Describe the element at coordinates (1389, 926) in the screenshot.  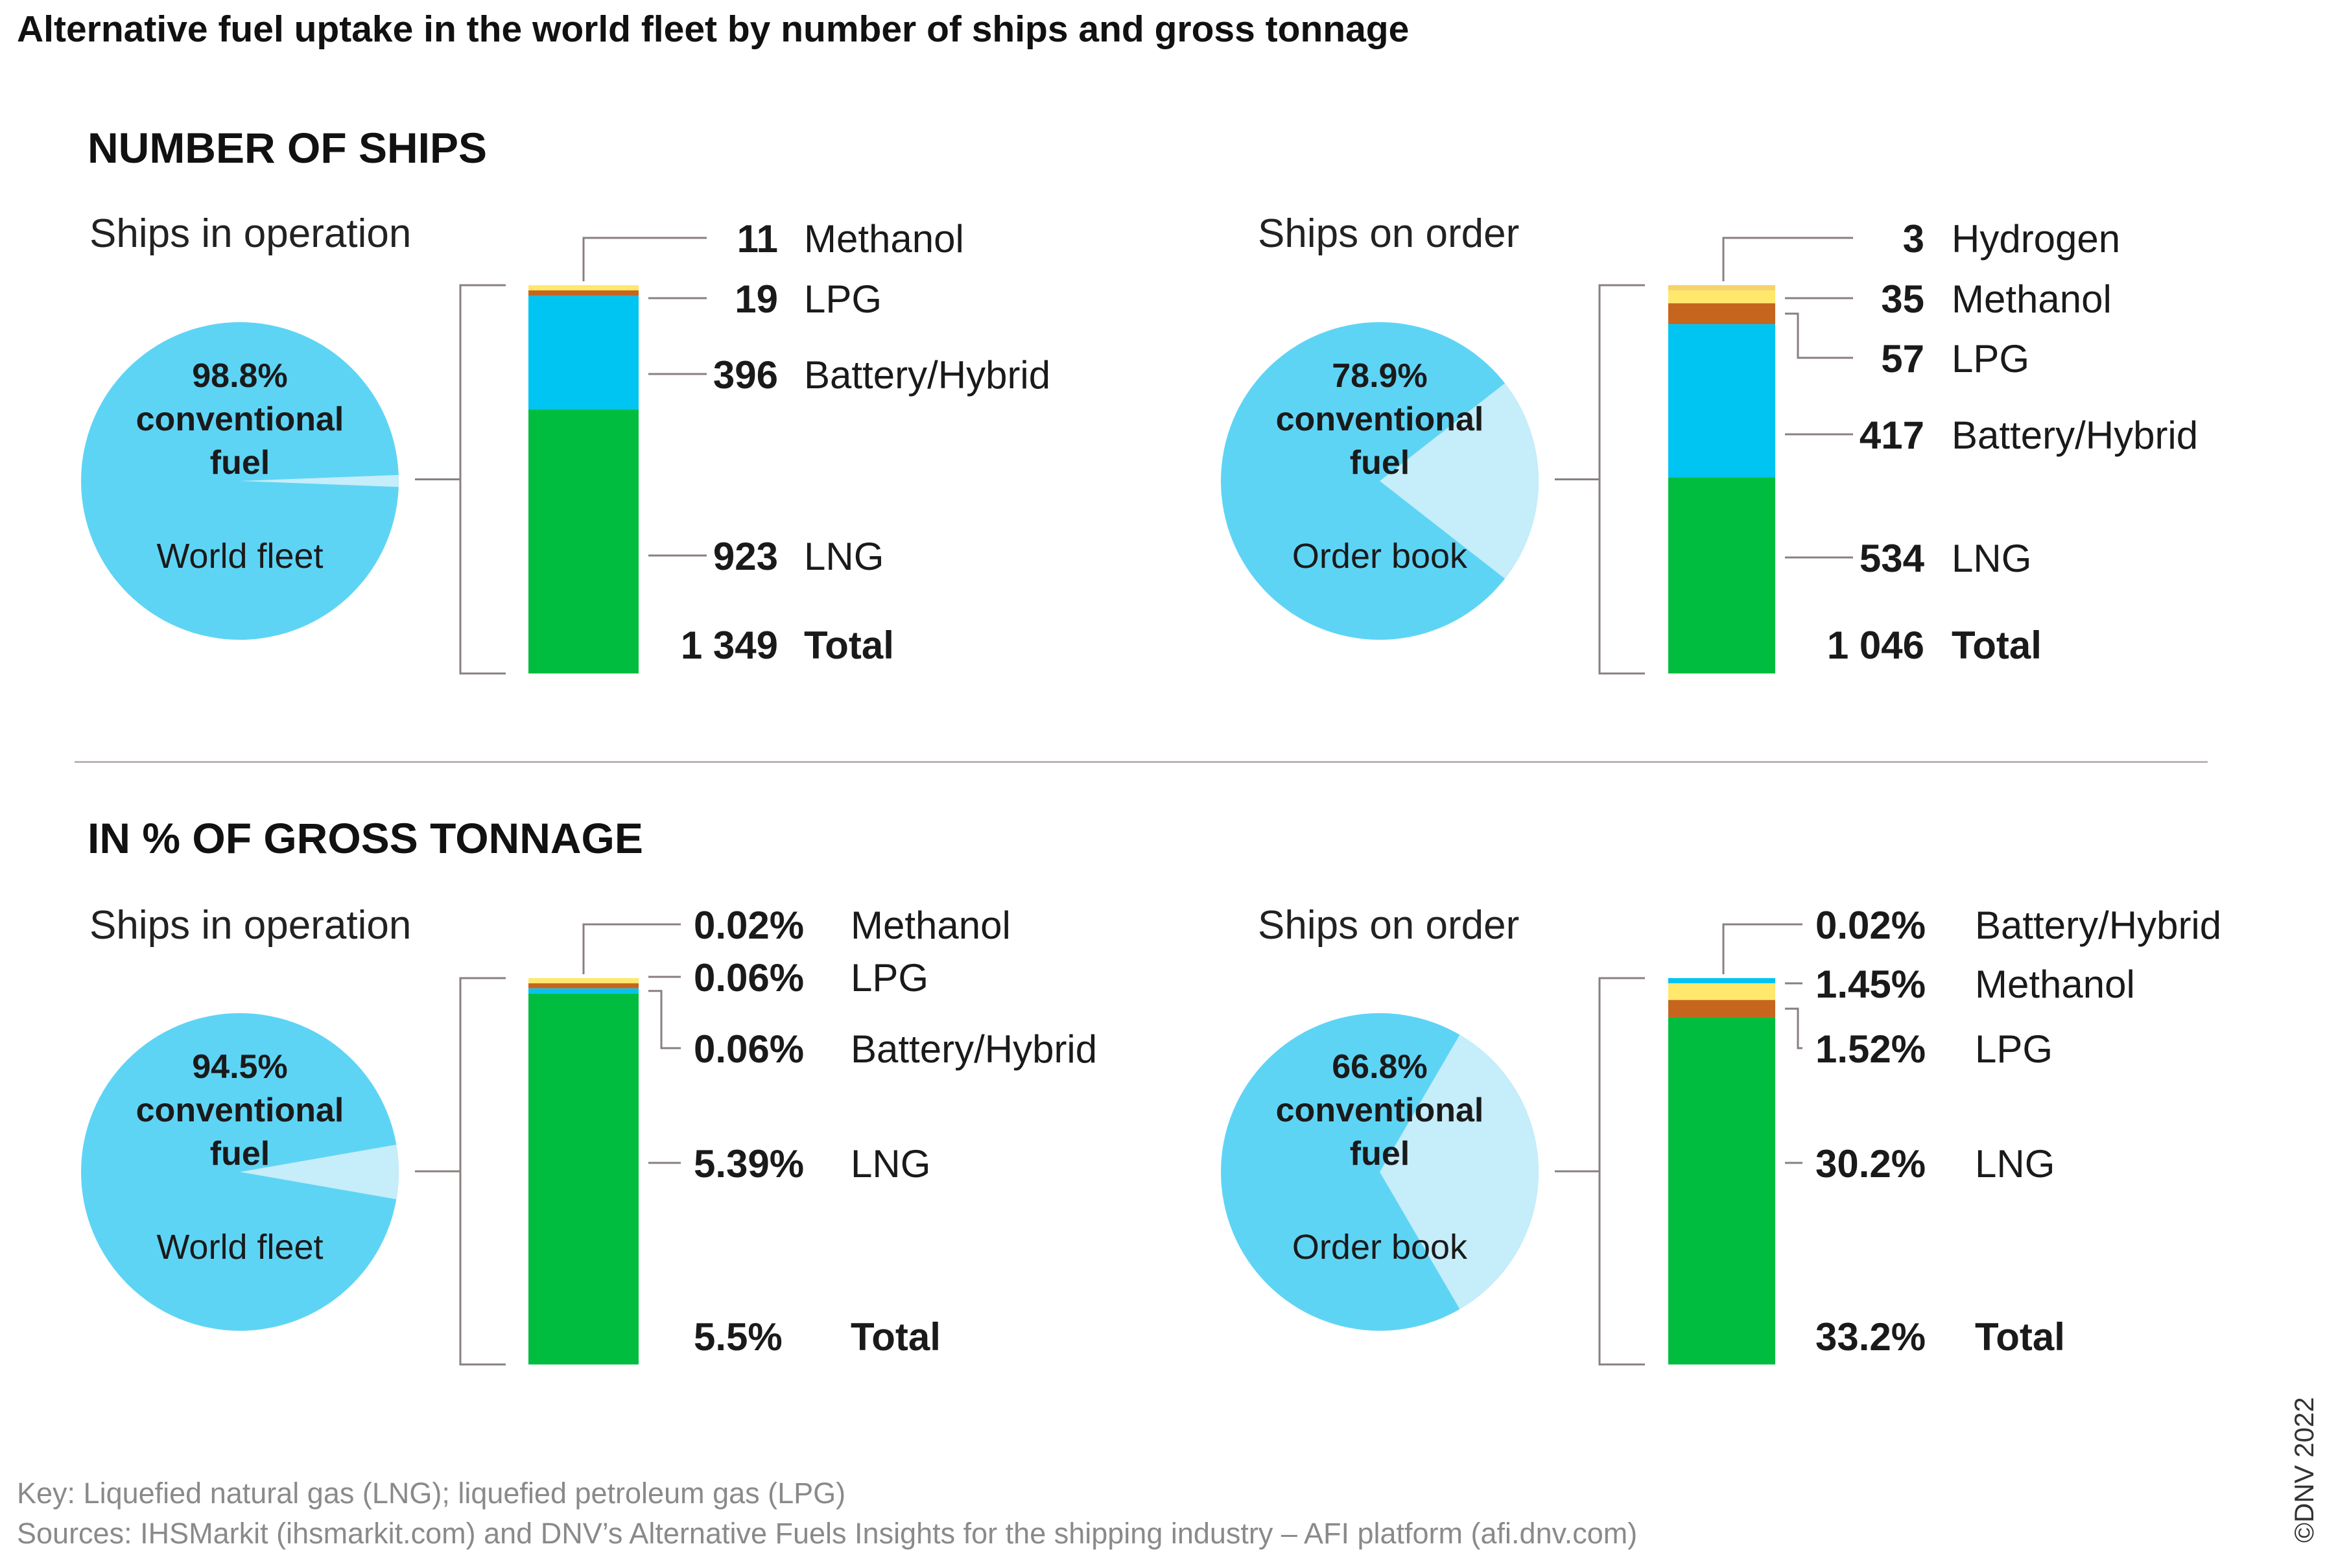
I see `subtitle-tonnage-order: Ships on order` at that location.